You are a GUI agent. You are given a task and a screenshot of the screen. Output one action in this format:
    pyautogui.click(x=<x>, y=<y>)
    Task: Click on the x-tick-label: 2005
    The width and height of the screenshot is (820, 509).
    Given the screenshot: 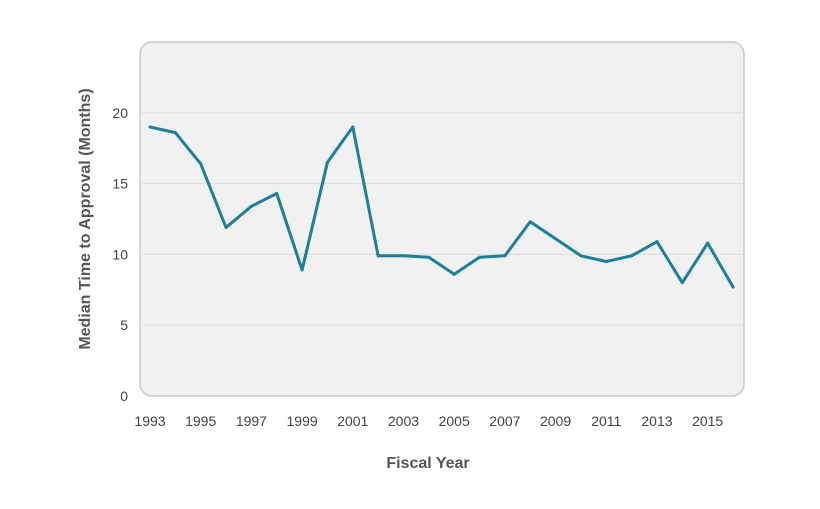 What is the action you would take?
    pyautogui.click(x=454, y=421)
    